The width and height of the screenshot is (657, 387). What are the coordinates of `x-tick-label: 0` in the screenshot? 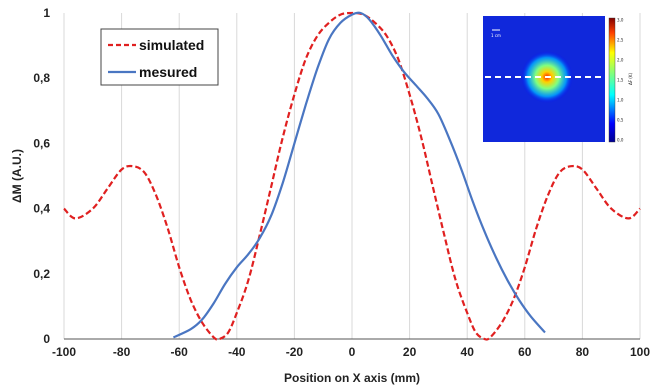 It's located at (352, 352).